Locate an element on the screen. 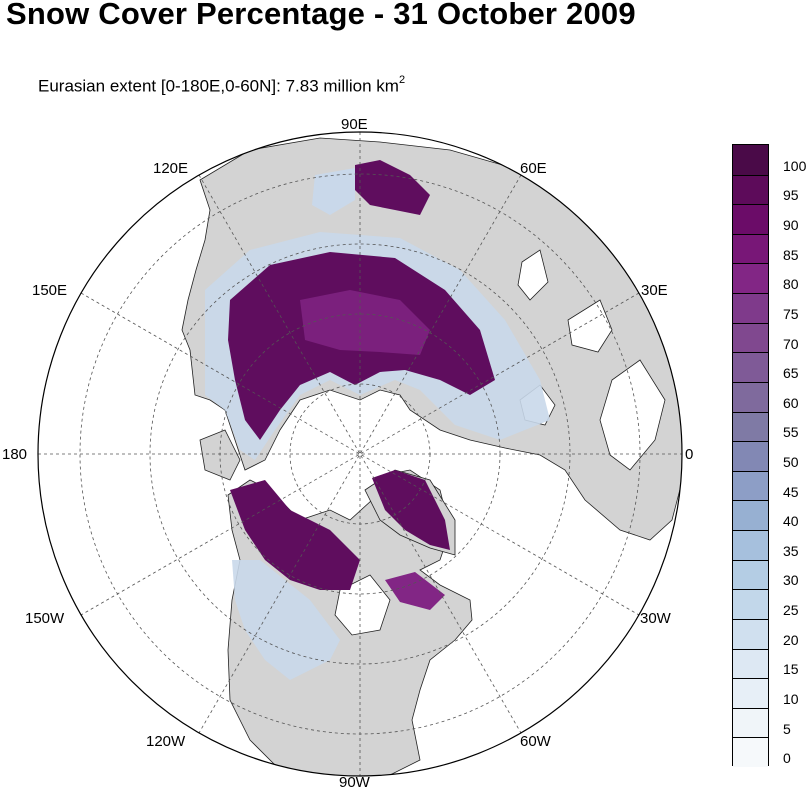 The image size is (808, 792). colorbar-label: 100 is located at coordinates (795, 165).